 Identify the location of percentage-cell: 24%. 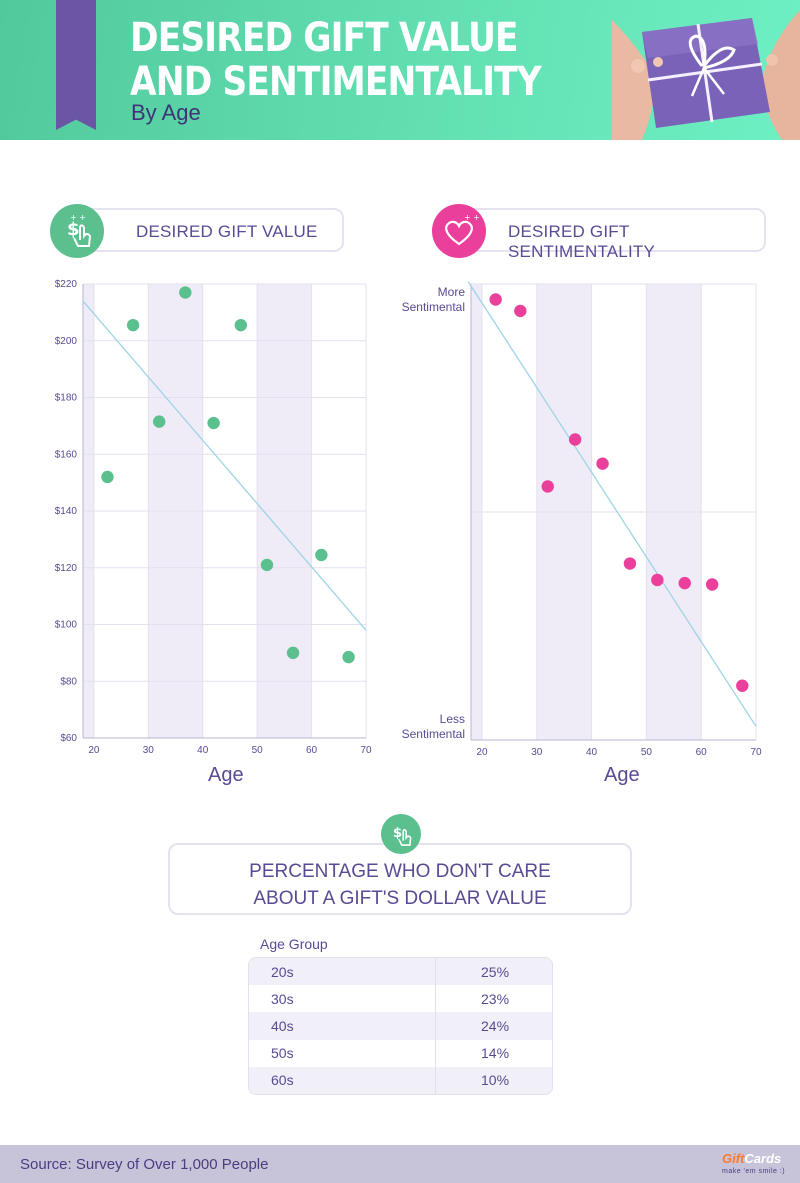
(495, 1025).